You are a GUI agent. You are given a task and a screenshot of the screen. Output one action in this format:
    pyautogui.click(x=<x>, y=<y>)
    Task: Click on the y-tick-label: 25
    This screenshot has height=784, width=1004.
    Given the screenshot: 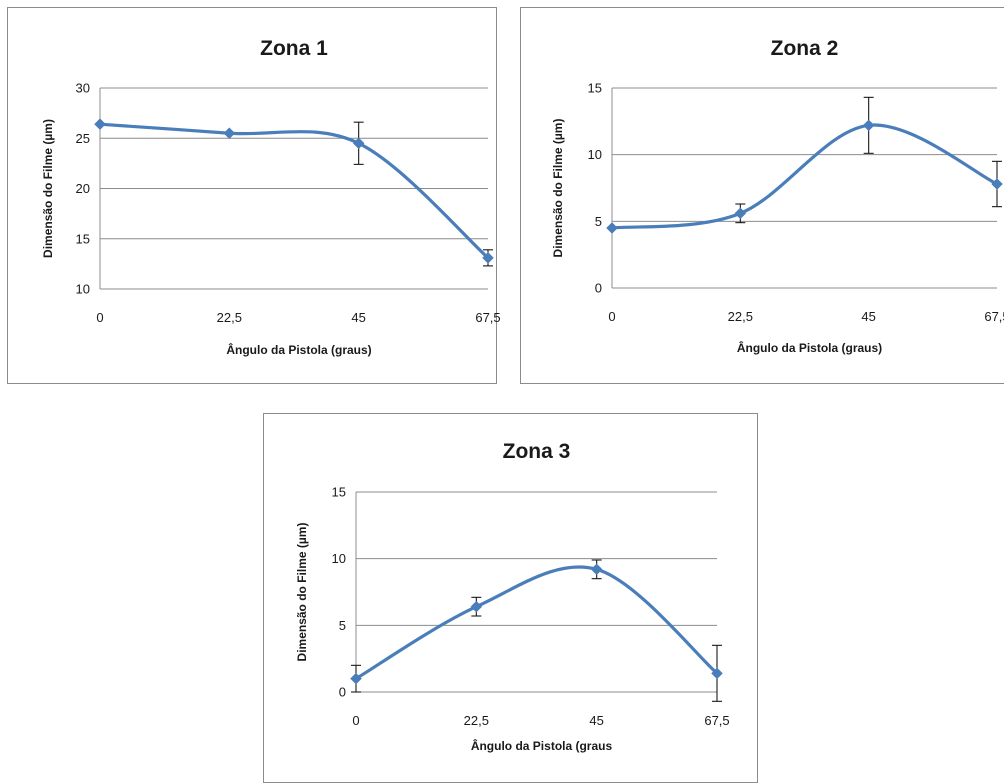 What is the action you would take?
    pyautogui.click(x=83, y=138)
    